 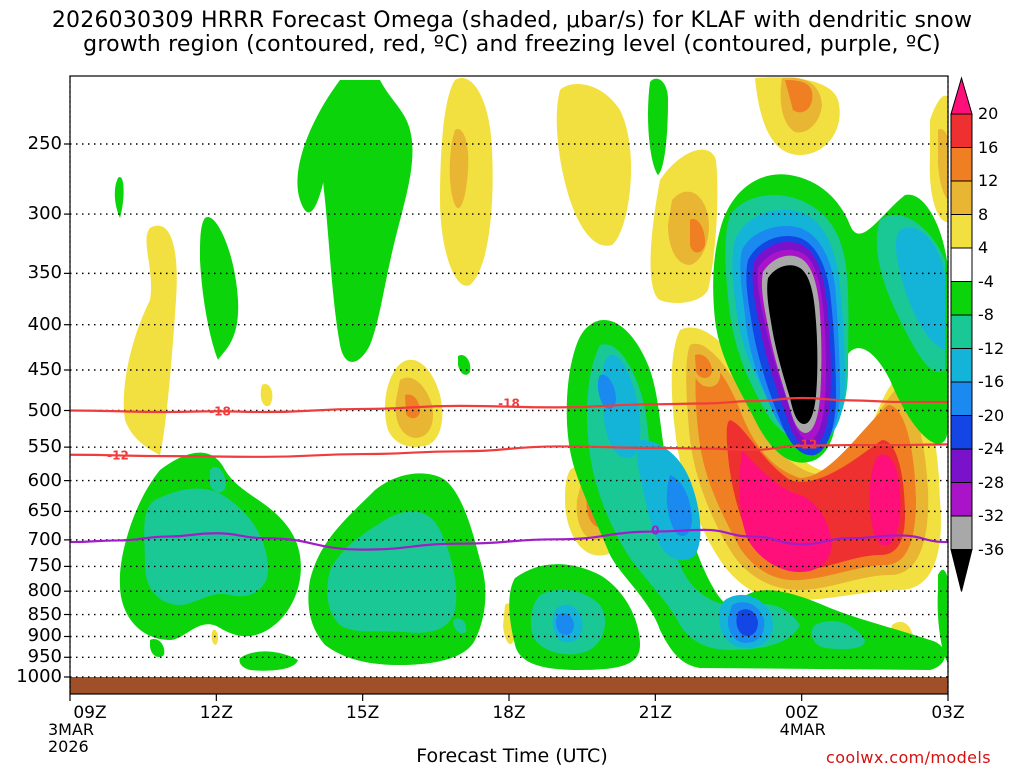 I want to click on colorbar-bottom-arrow, so click(x=961, y=570).